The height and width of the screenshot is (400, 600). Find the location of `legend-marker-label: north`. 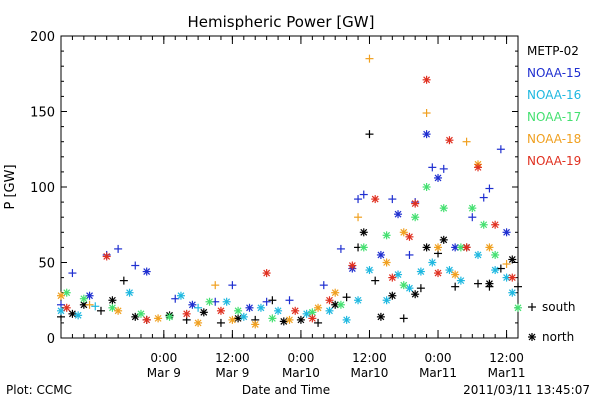

legend-marker-label: north is located at coordinates (558, 337).